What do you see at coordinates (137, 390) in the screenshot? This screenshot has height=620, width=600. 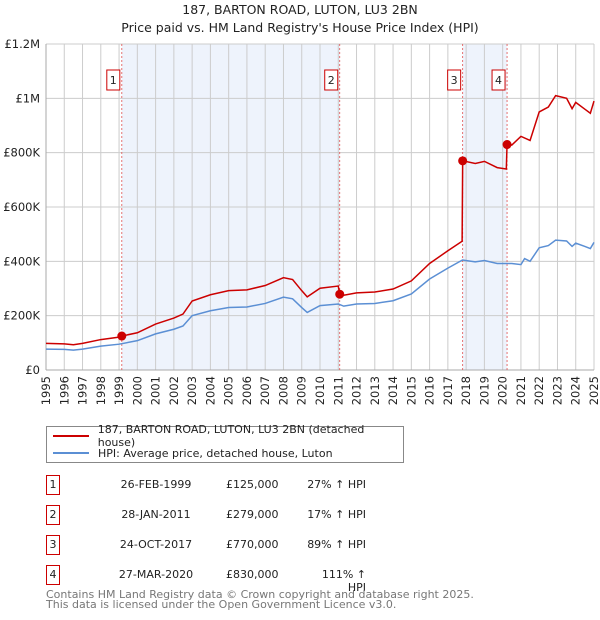 I see `x-tick-label: 2000` at bounding box center [137, 390].